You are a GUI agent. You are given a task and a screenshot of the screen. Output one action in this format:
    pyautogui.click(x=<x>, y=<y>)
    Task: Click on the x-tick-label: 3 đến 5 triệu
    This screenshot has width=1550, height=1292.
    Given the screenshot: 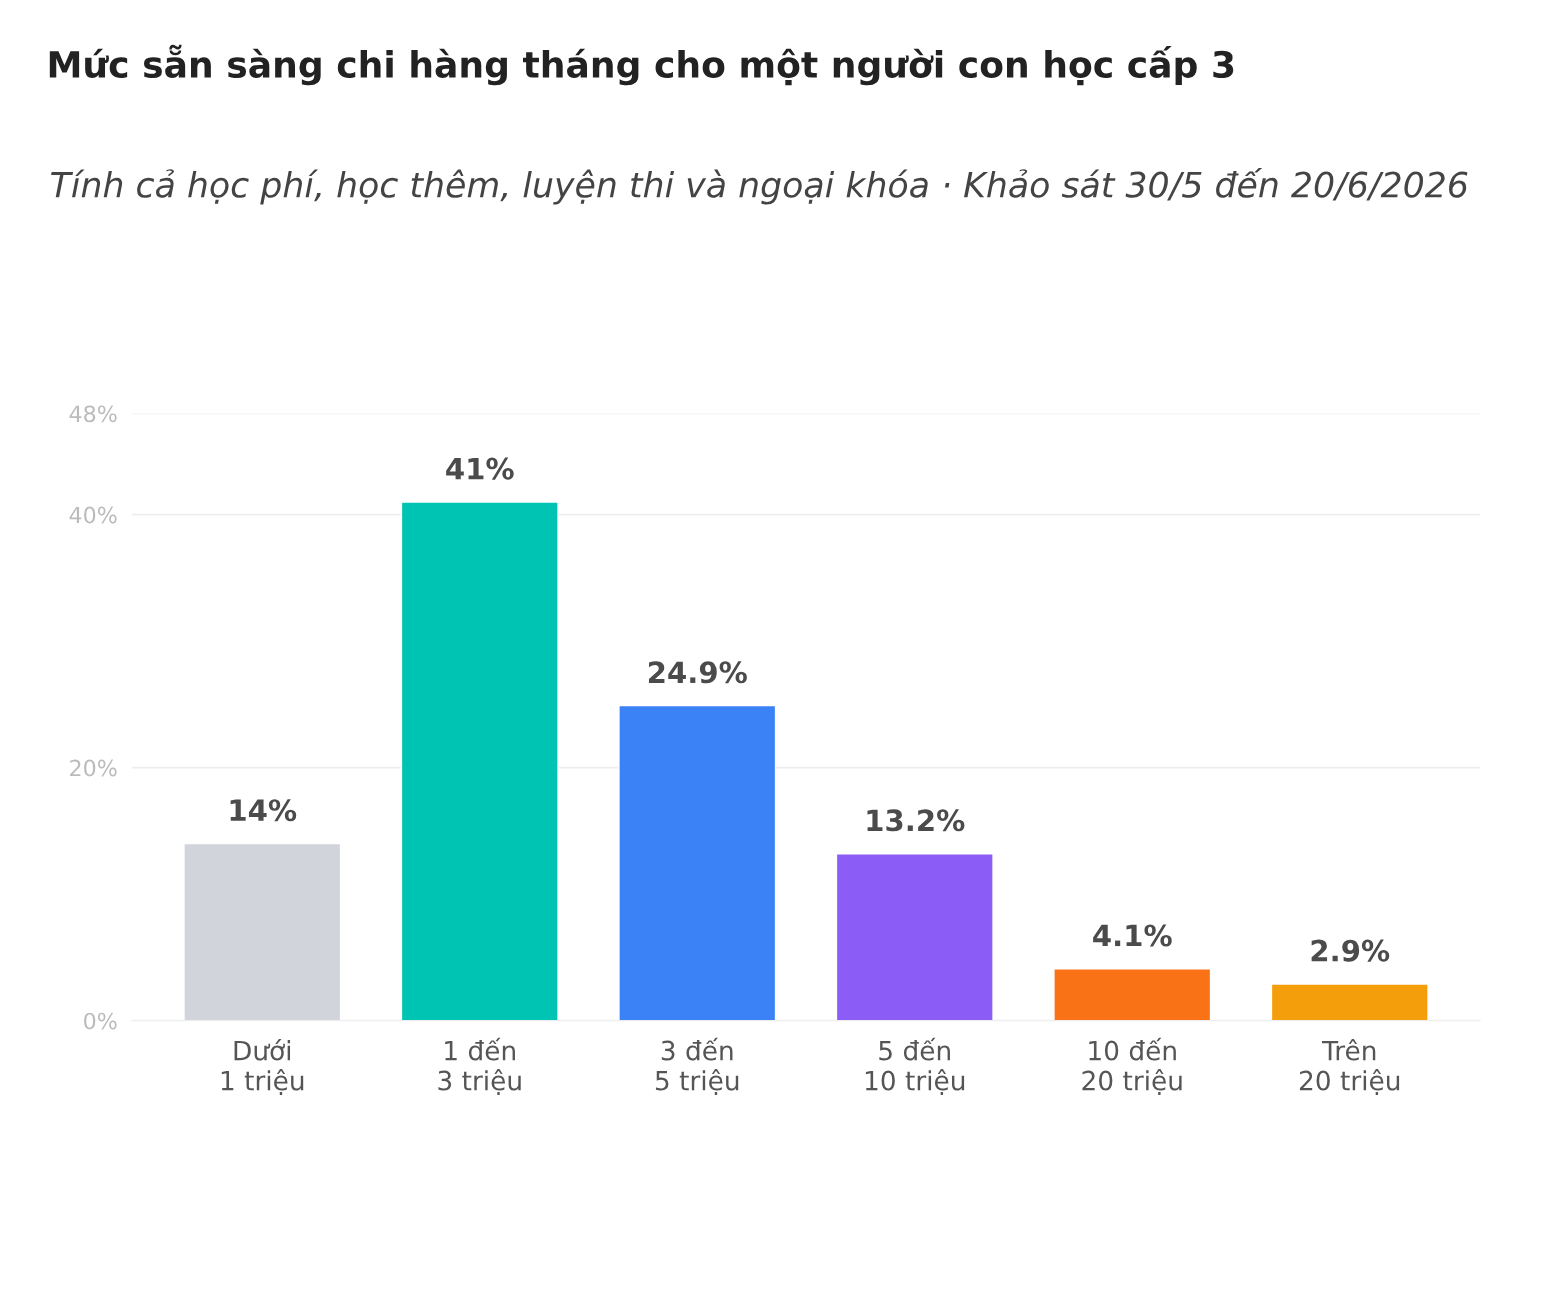 What is the action you would take?
    pyautogui.click(x=697, y=1066)
    